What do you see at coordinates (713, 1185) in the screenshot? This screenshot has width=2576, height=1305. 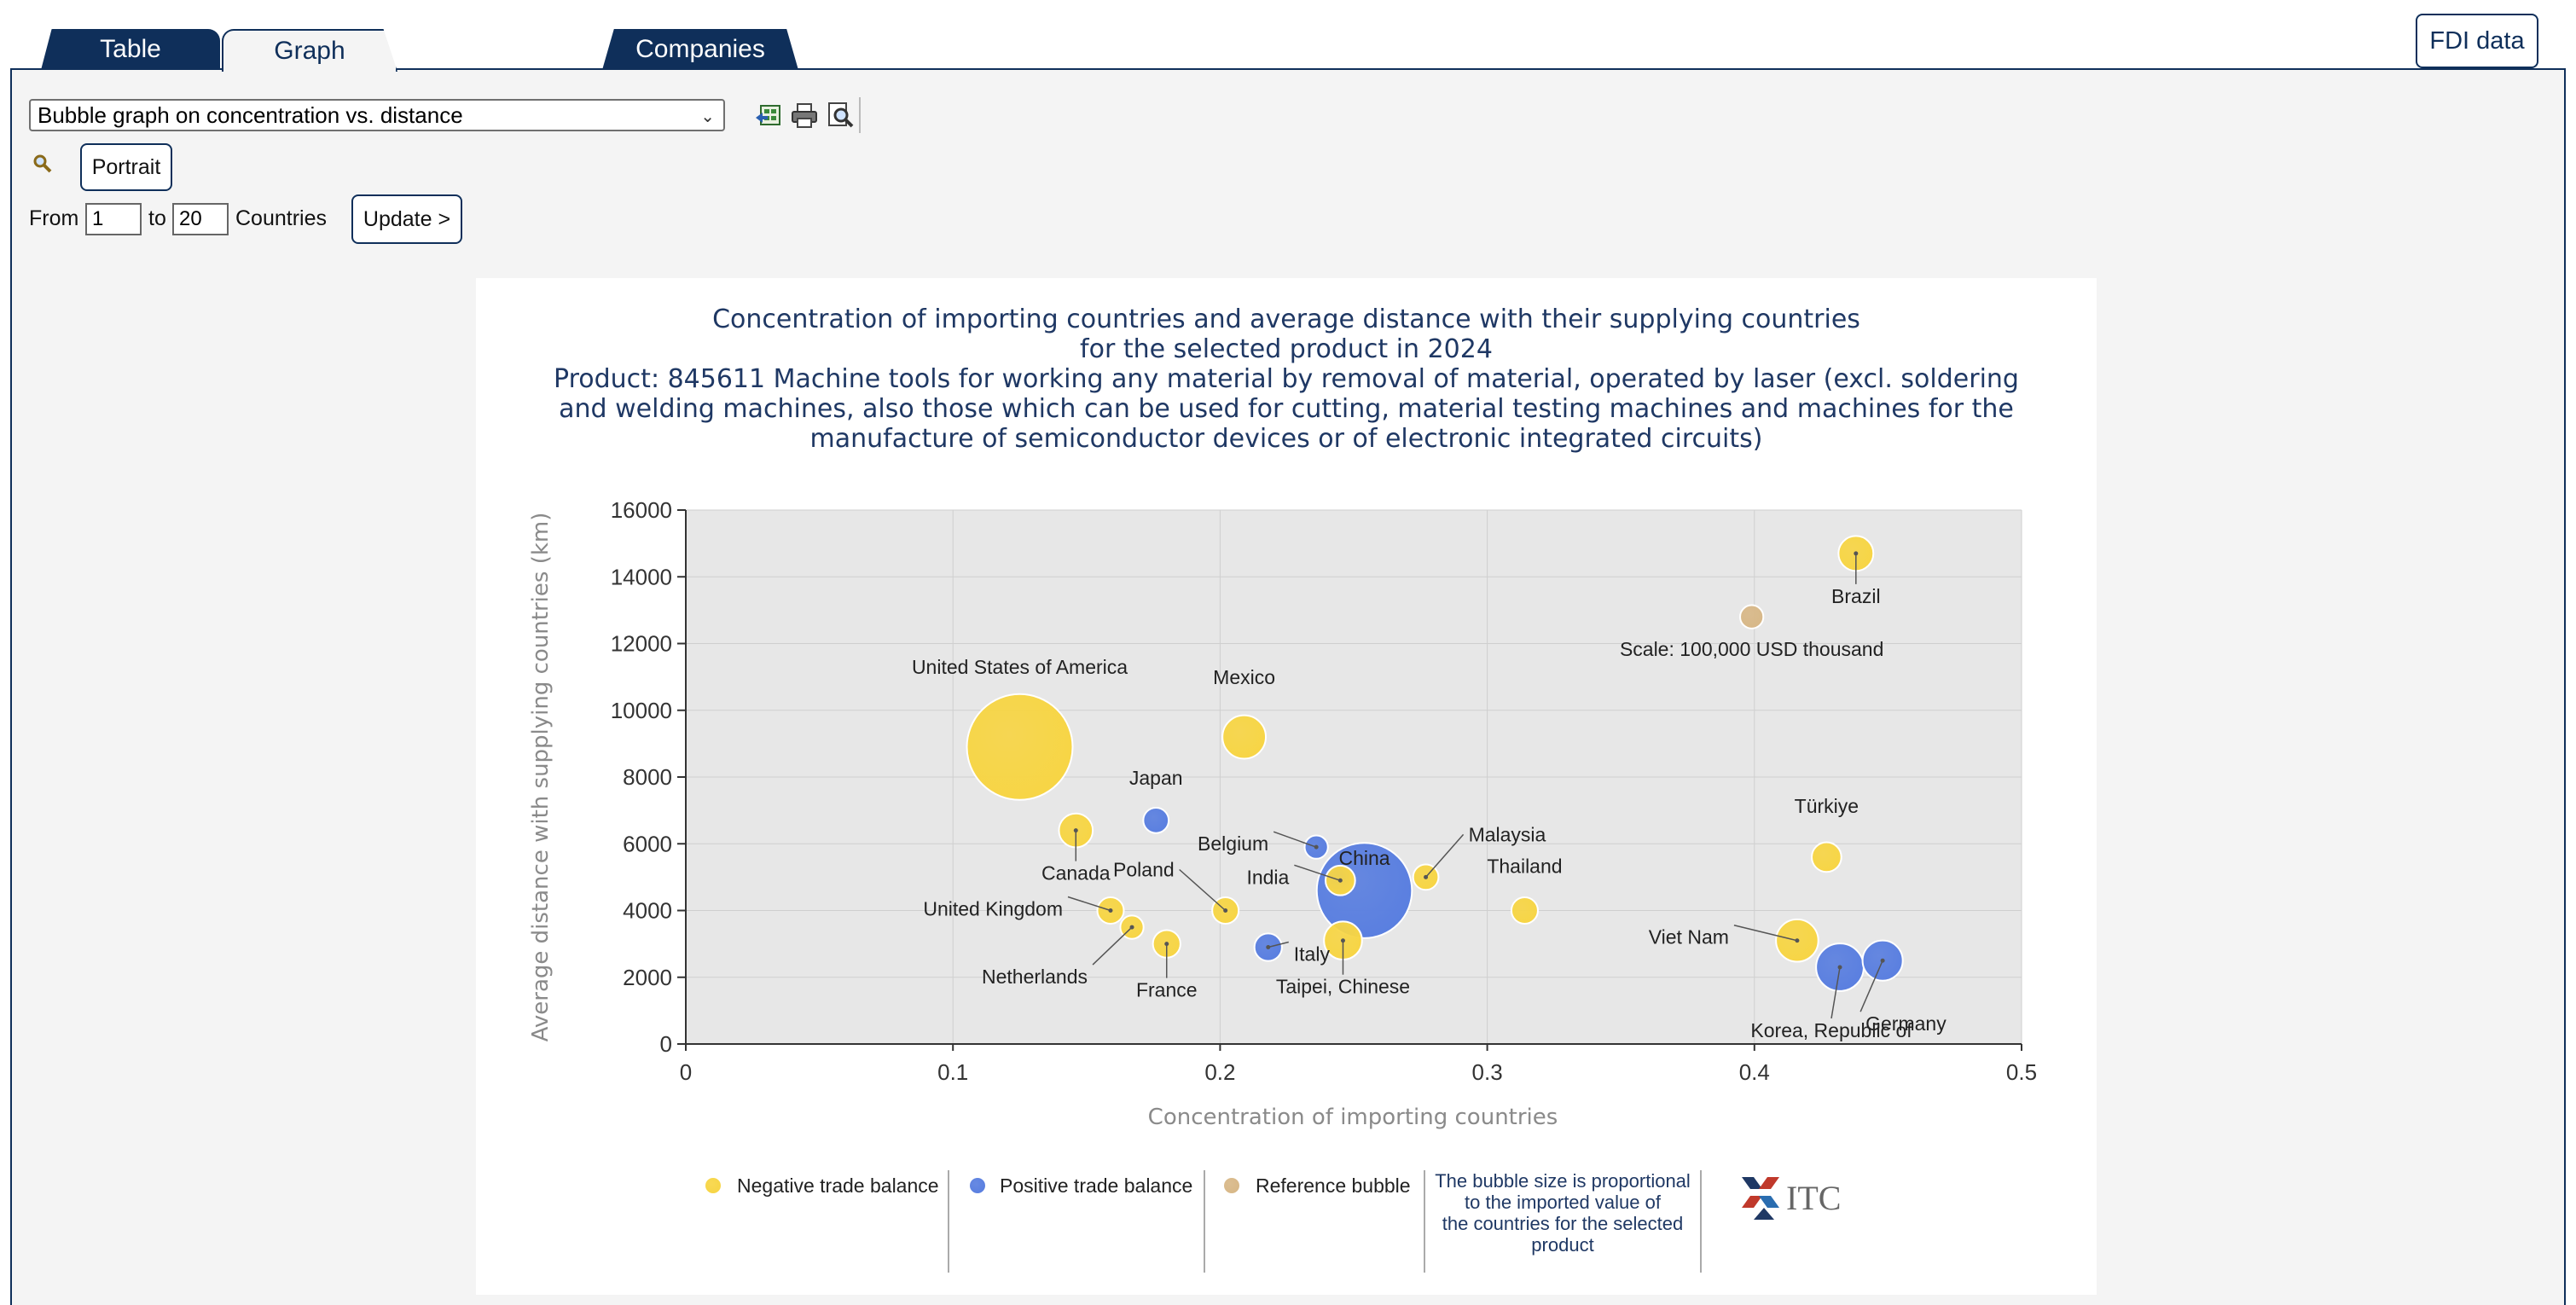 I see `legend-marker-negative` at bounding box center [713, 1185].